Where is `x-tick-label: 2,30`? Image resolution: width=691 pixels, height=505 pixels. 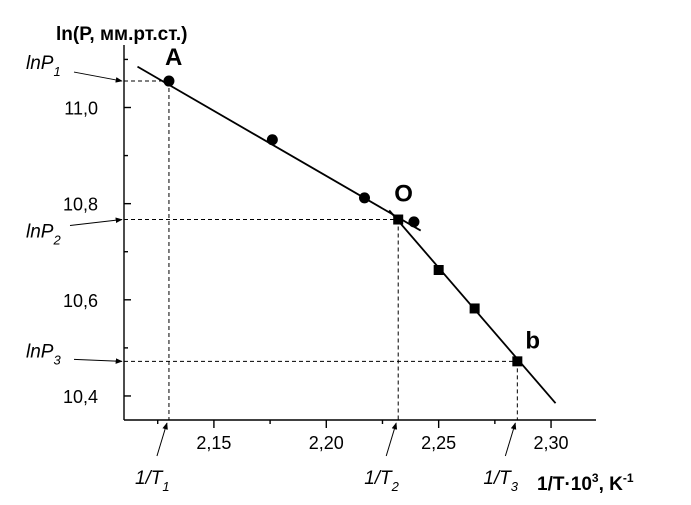
x-tick-label: 2,30 is located at coordinates (551, 443).